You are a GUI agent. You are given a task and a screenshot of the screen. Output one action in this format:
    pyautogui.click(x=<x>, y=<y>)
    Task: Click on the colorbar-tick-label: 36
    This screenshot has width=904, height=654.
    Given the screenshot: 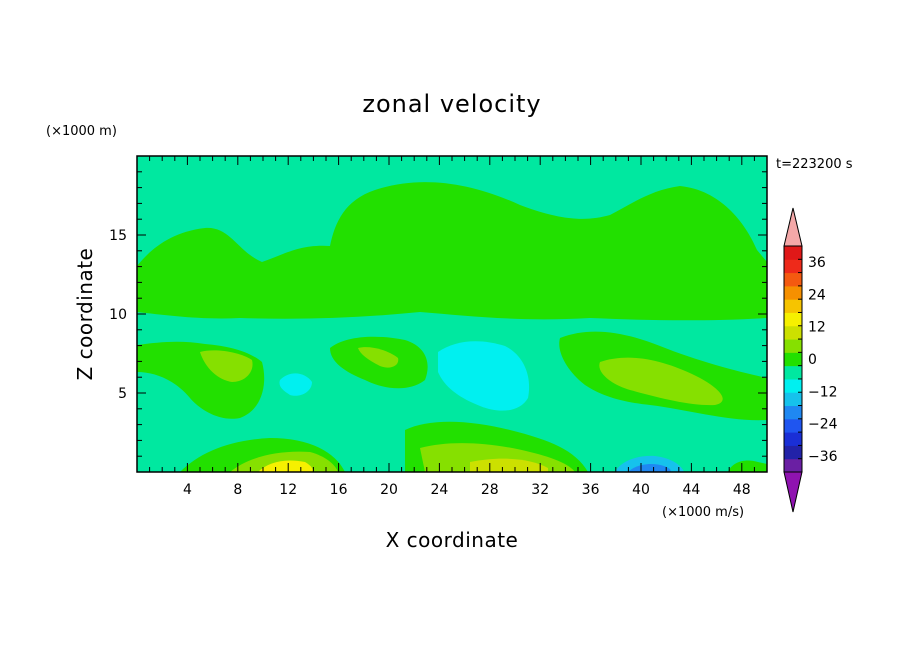 What is the action you would take?
    pyautogui.click(x=817, y=263)
    